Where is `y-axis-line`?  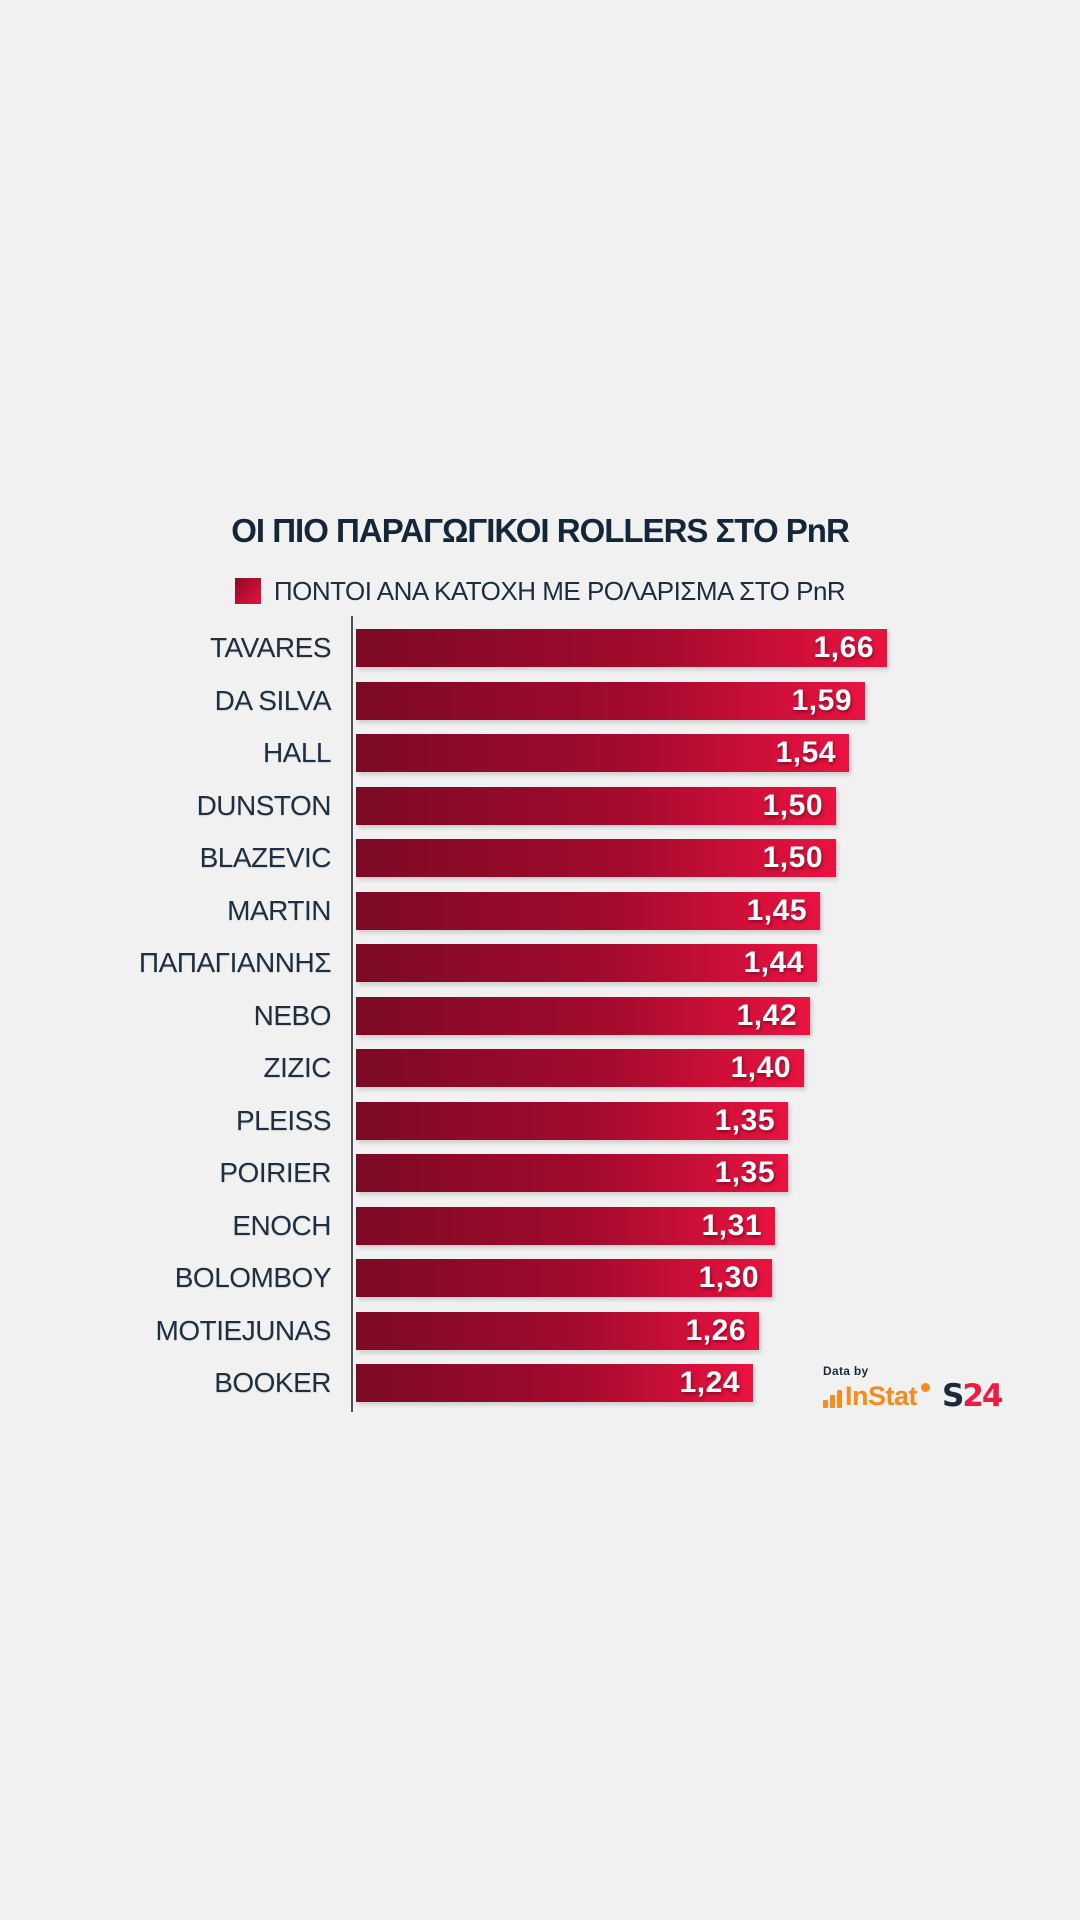 y-axis-line is located at coordinates (352, 1014).